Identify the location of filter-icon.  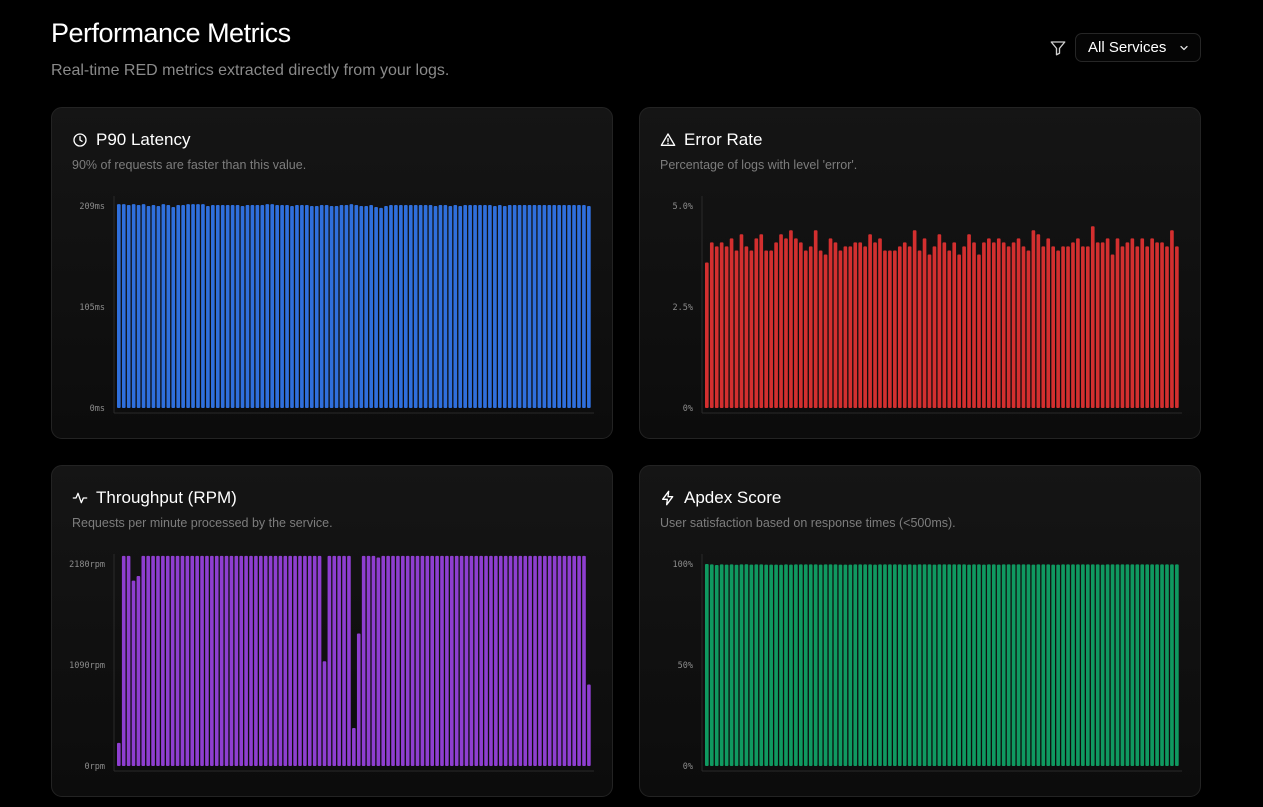
(1058, 48).